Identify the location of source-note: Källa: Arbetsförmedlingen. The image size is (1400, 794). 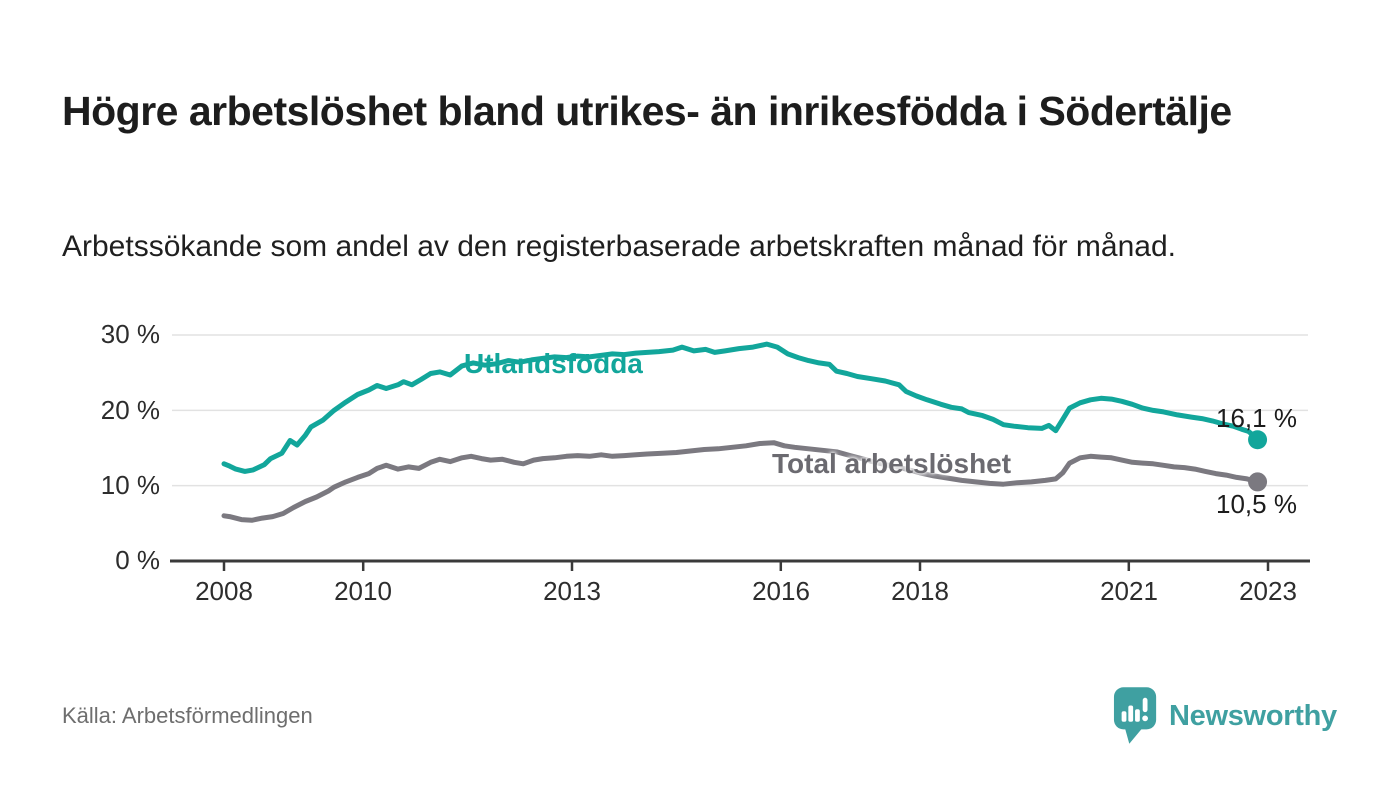
(187, 715).